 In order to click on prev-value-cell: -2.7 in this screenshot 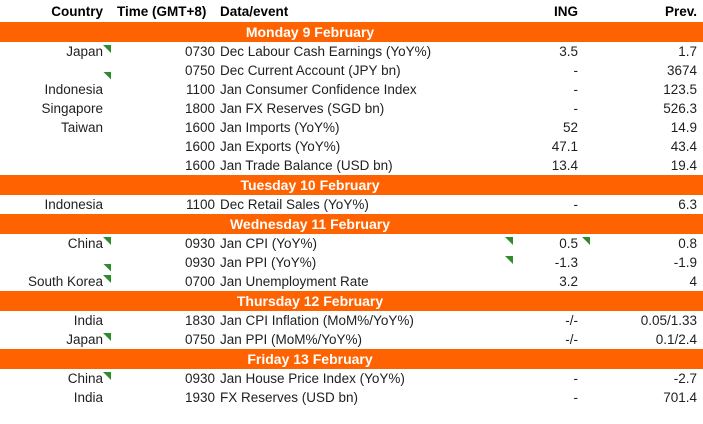, I will do `click(646, 378)`.